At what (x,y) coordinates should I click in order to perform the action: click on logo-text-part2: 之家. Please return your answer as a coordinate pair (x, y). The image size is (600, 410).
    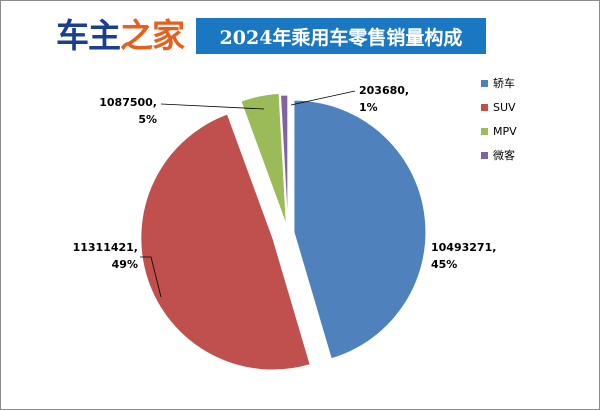
    Looking at the image, I should click on (152, 35).